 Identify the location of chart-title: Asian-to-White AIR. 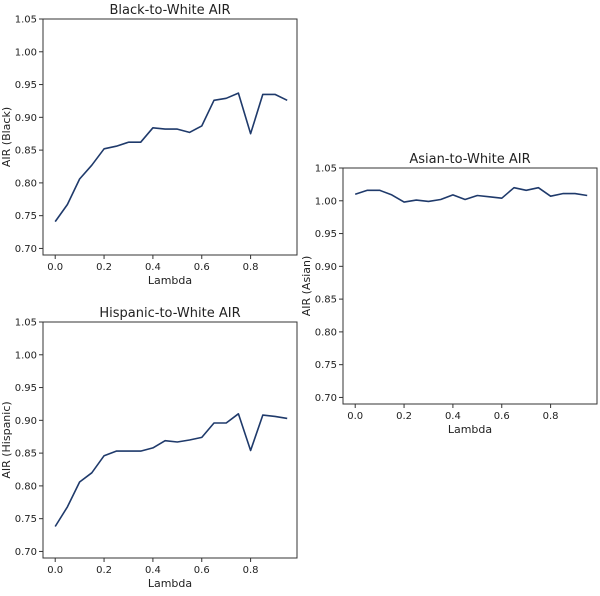
(469, 159).